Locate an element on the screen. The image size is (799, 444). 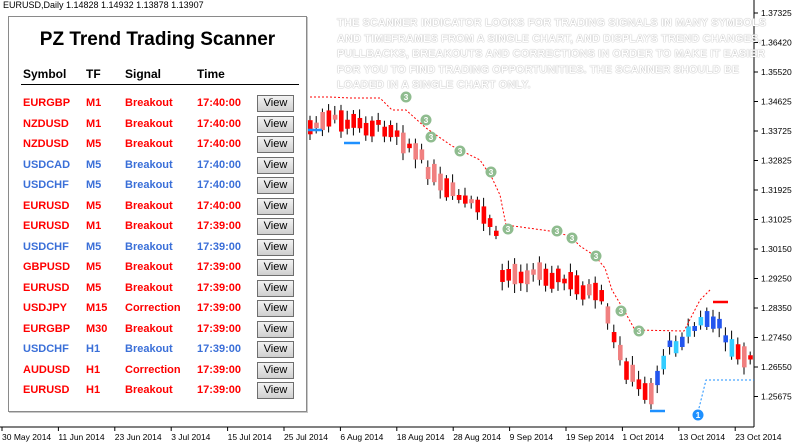
table-row: NZDUSD M5 Breakout 17:40:00 View is located at coordinates (157, 145).